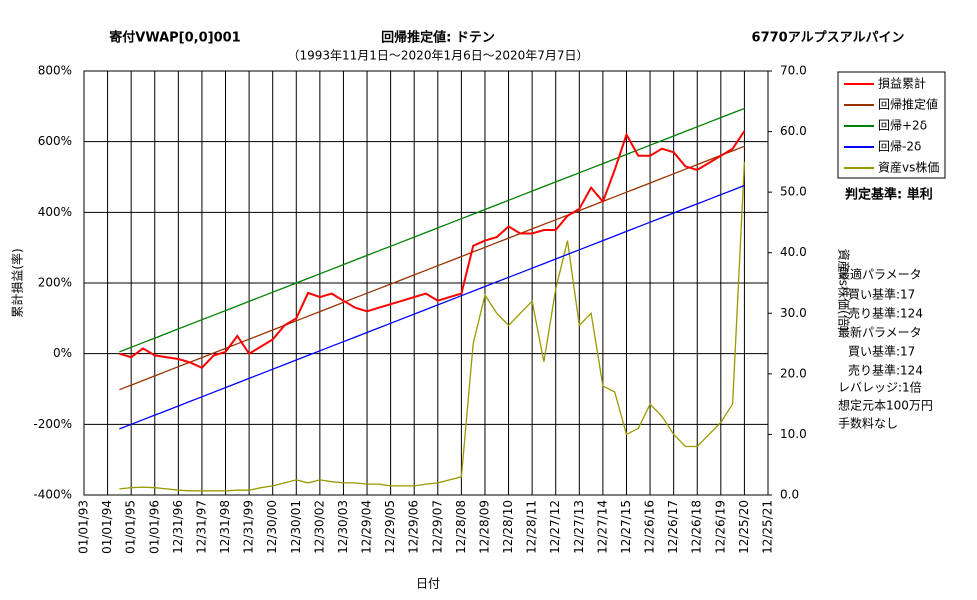 This screenshot has height=600, width=977. What do you see at coordinates (437, 527) in the screenshot?
I see `x-tick-label: 12/29/07` at bounding box center [437, 527].